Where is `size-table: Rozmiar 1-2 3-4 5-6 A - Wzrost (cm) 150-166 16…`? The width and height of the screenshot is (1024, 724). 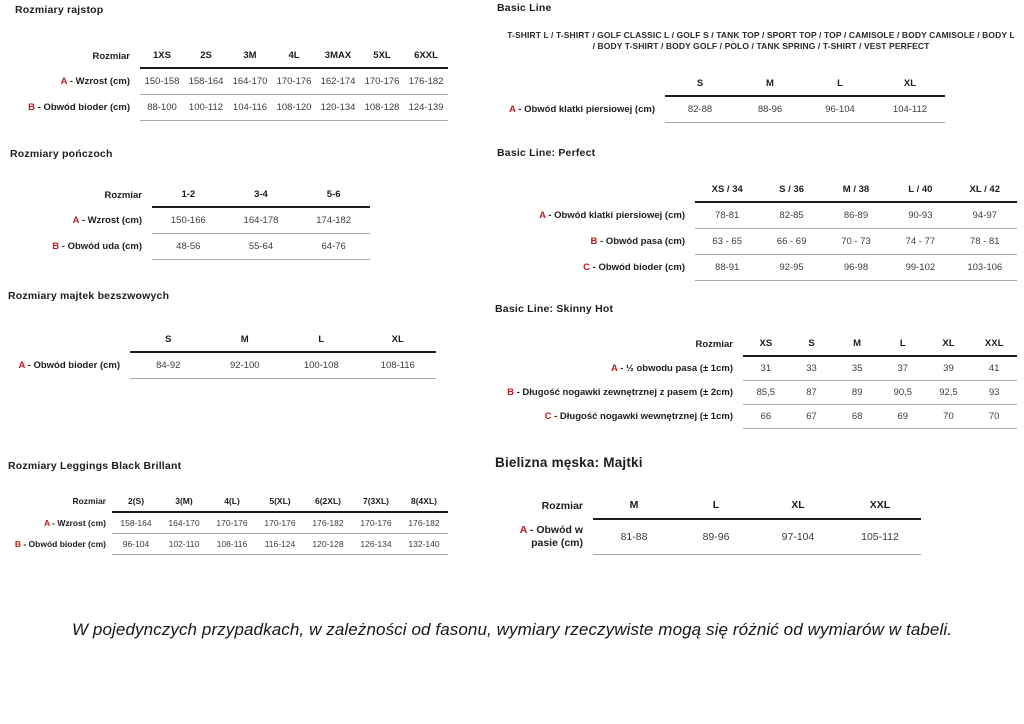 size-table: Rozmiar 1-2 3-4 5-6 A - Wzrost (cm) 150-166 16… is located at coordinates (190, 222).